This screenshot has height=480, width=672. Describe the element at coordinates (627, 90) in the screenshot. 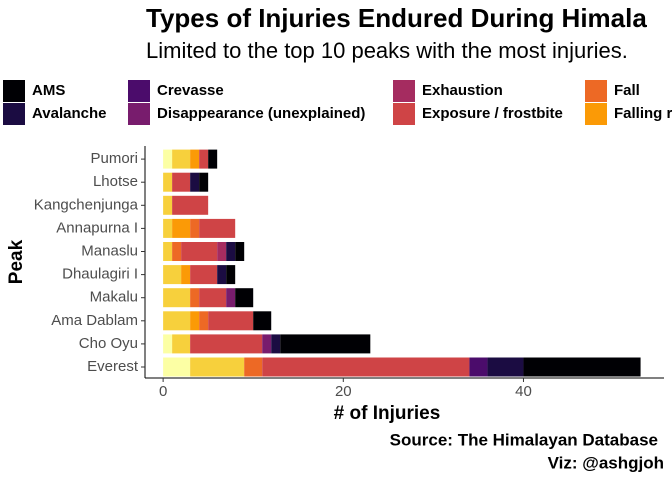

I see `legend-label: Fall` at that location.